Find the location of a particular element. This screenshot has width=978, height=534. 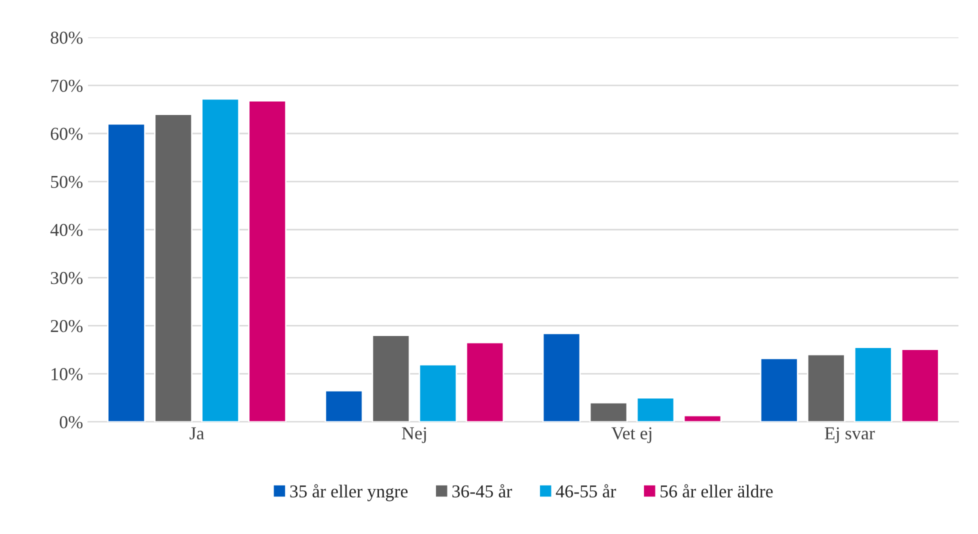

x-tick-label: Vet ej is located at coordinates (631, 435).